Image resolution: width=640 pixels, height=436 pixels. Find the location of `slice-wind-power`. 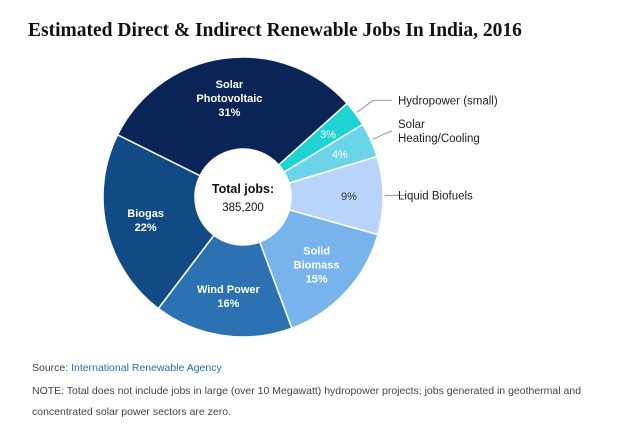

slice-wind-power is located at coordinates (225, 286).